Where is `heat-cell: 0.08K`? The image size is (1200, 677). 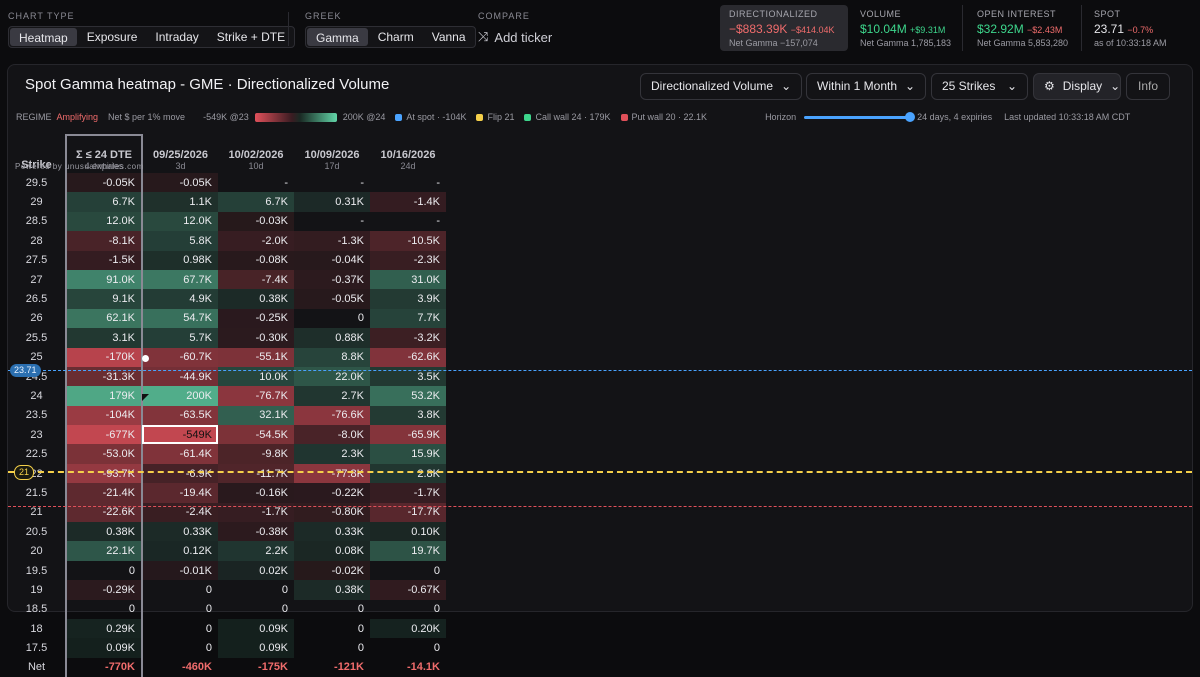 heat-cell: 0.08K is located at coordinates (332, 551).